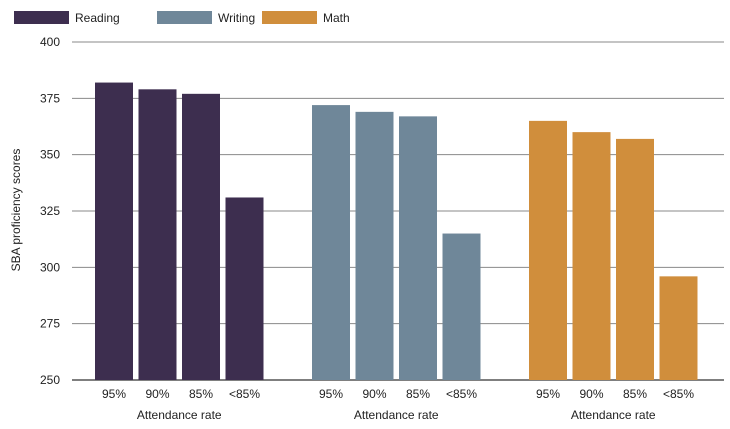  What do you see at coordinates (50, 42) in the screenshot?
I see `y-tick-label: 400` at bounding box center [50, 42].